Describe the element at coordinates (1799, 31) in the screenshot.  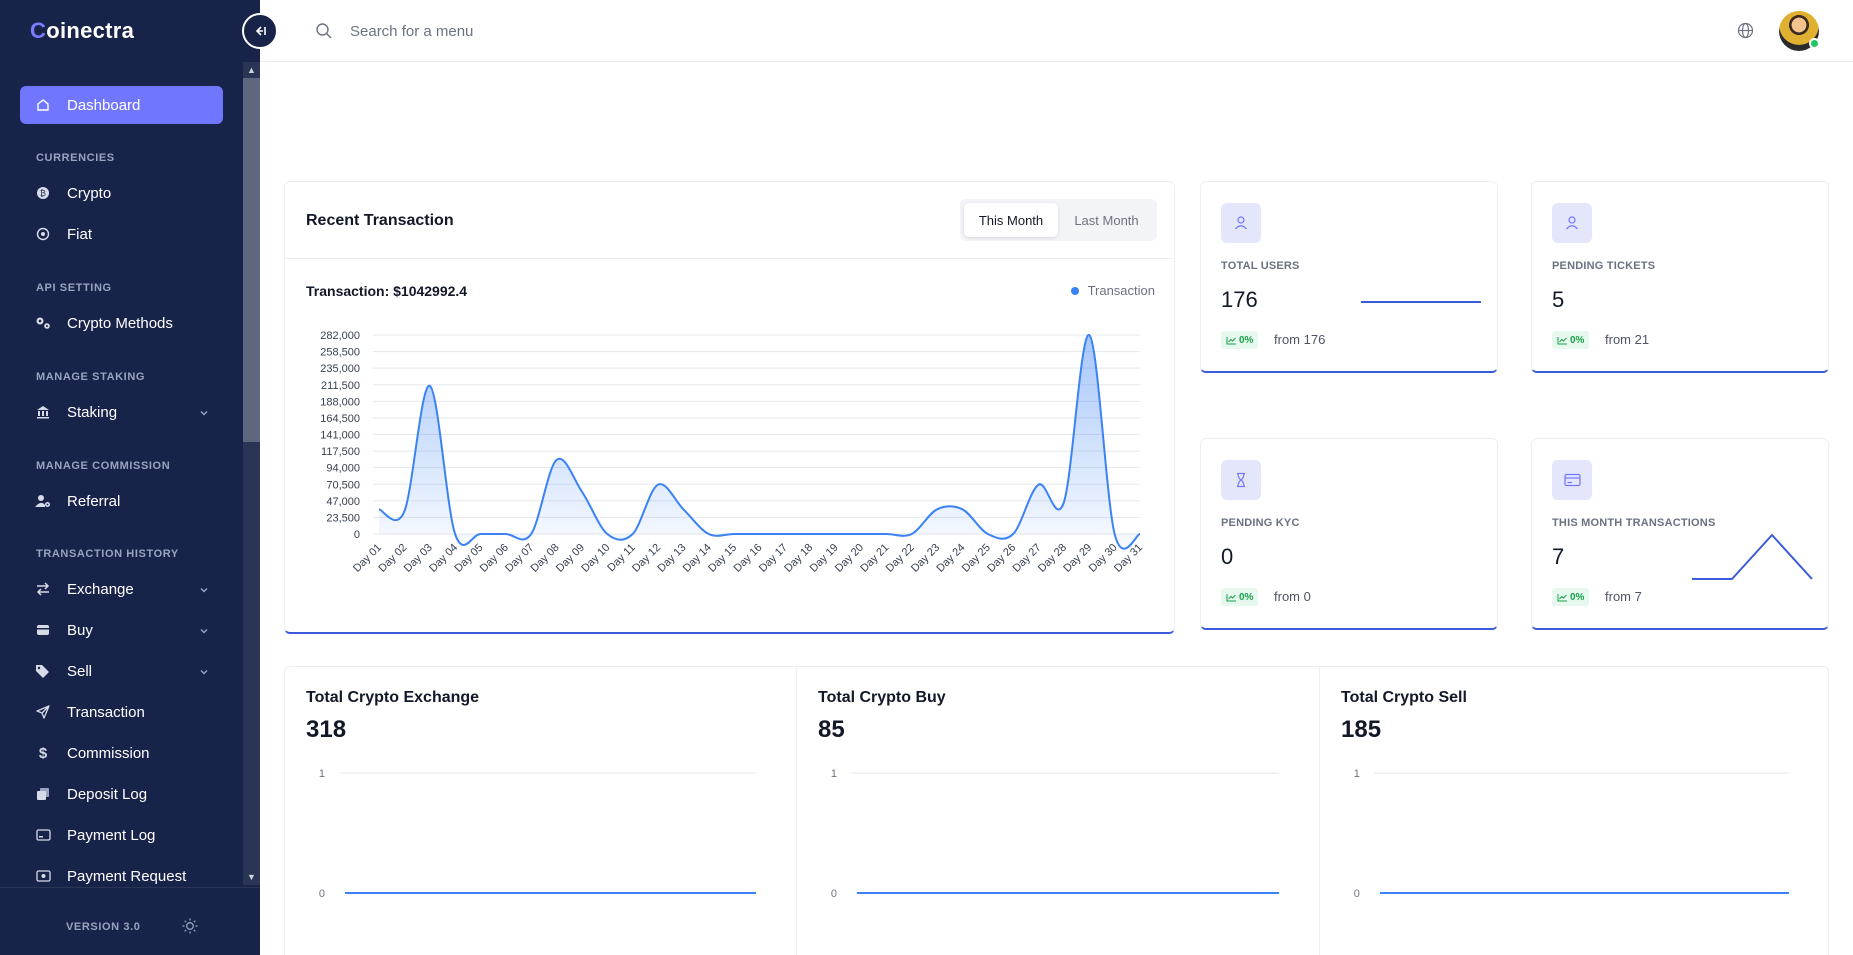
I see `avatar` at that location.